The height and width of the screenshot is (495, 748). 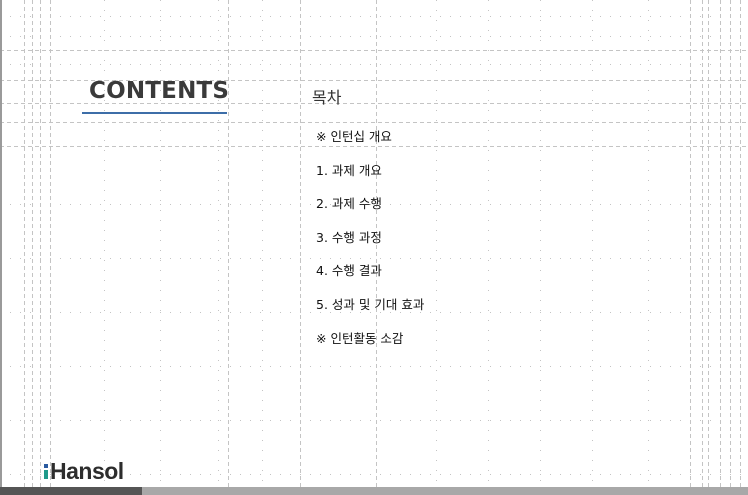 I want to click on toc-item-review: ※ 인턴활동 소감, so click(x=360, y=338).